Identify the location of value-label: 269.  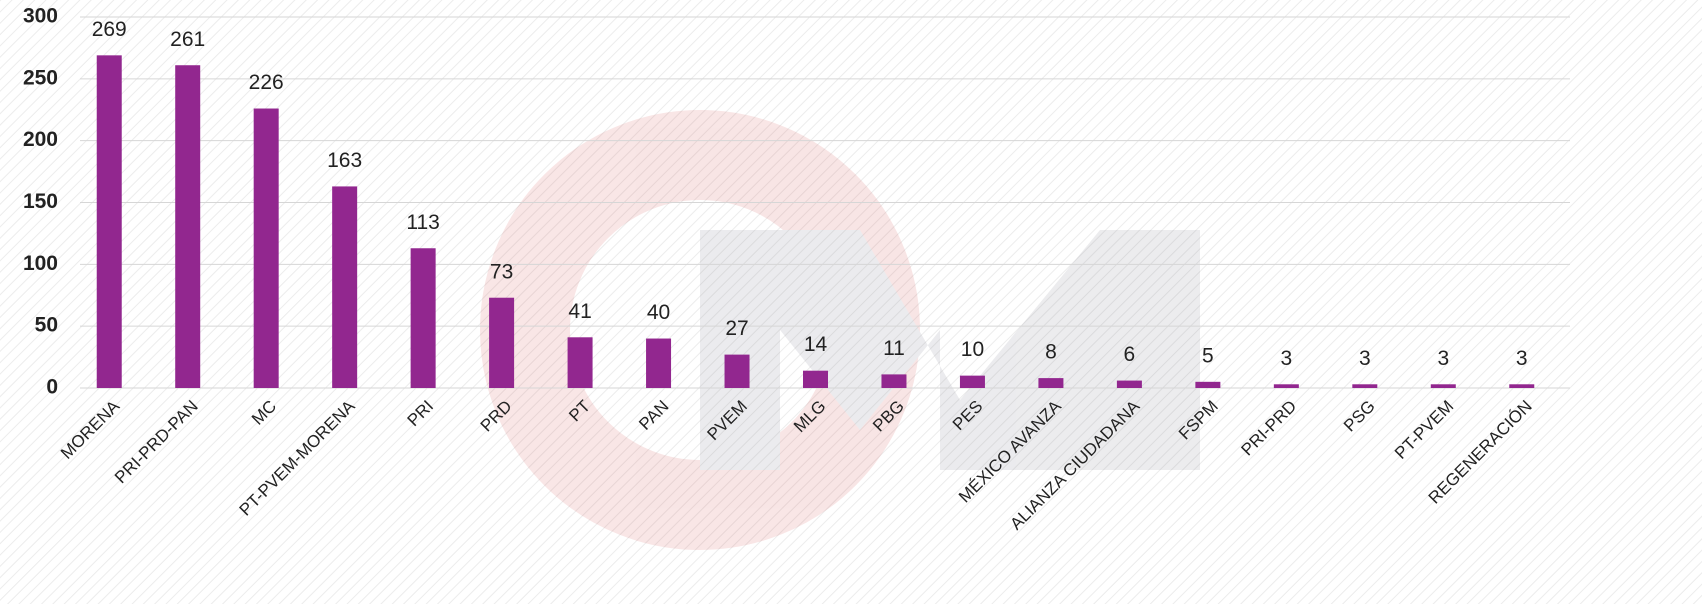
(109, 29).